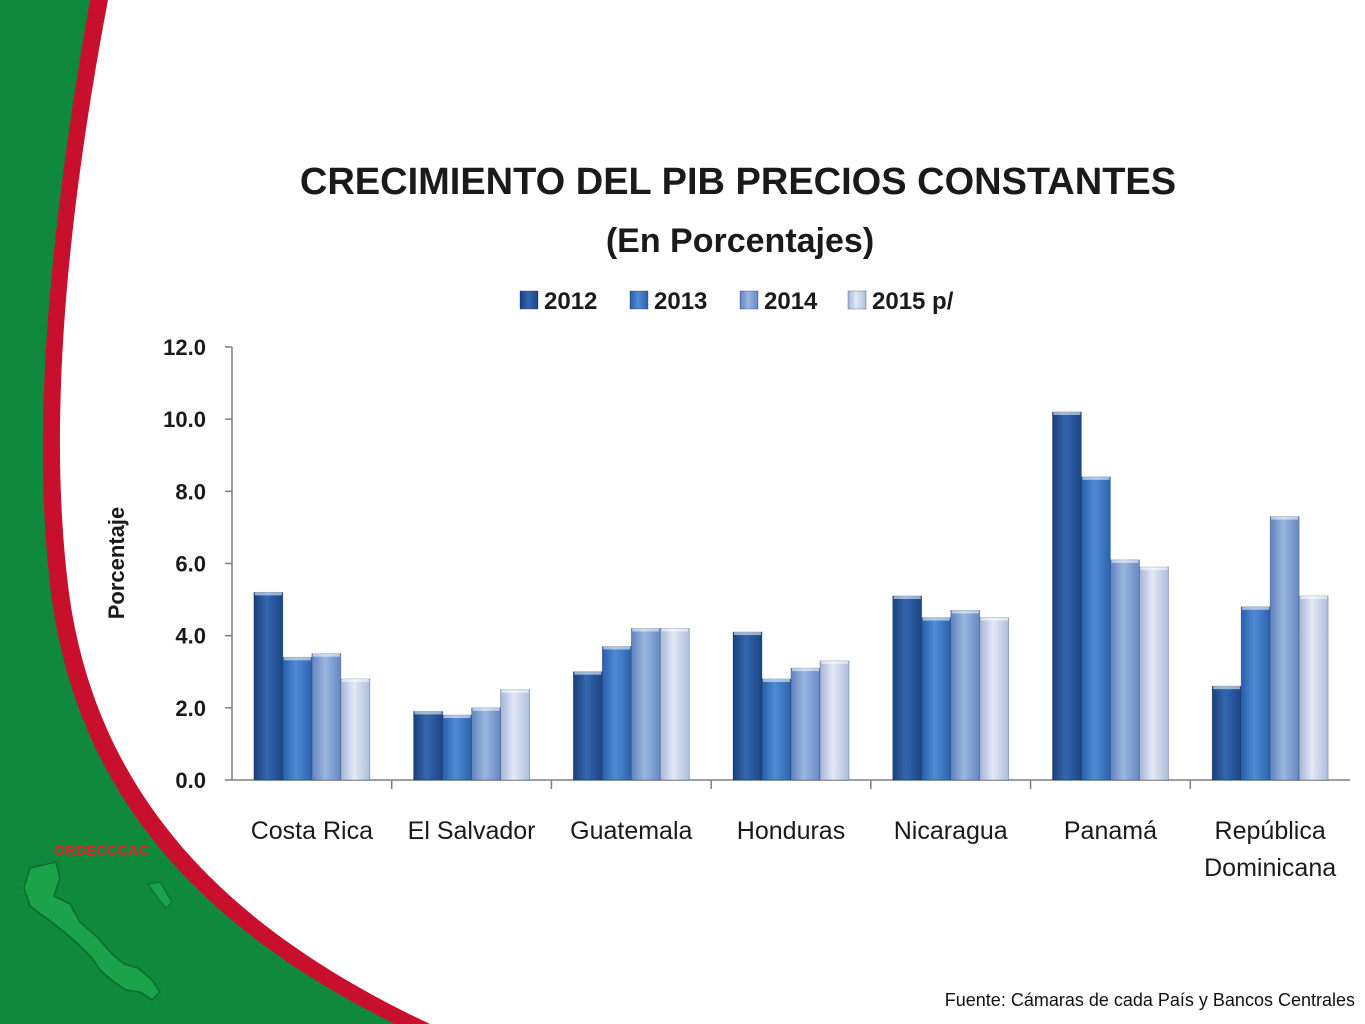 Image resolution: width=1365 pixels, height=1024 pixels. Describe the element at coordinates (190, 636) in the screenshot. I see `y-tick-label: 4.0` at that location.